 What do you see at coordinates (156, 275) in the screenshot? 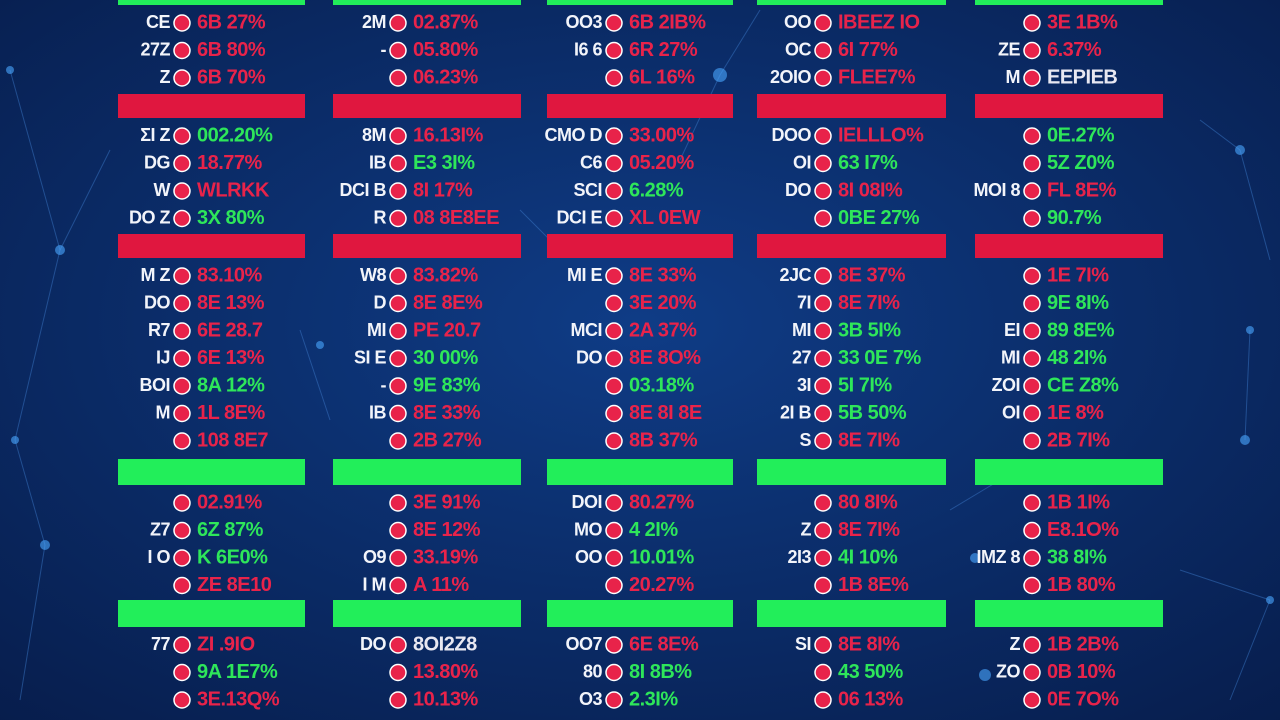
I see `ticker-symbol: M Z` at bounding box center [156, 275].